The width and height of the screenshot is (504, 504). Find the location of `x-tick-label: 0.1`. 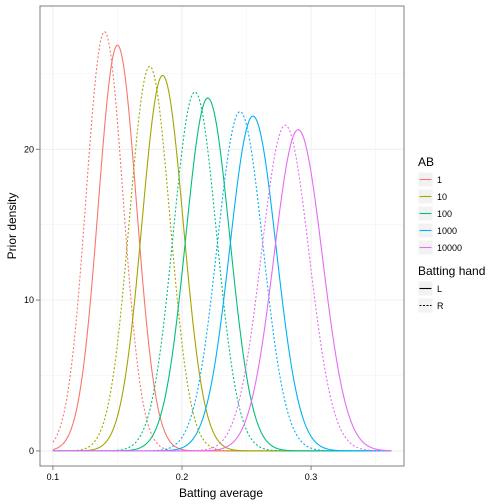

x-tick-label: 0.1 is located at coordinates (53, 477).